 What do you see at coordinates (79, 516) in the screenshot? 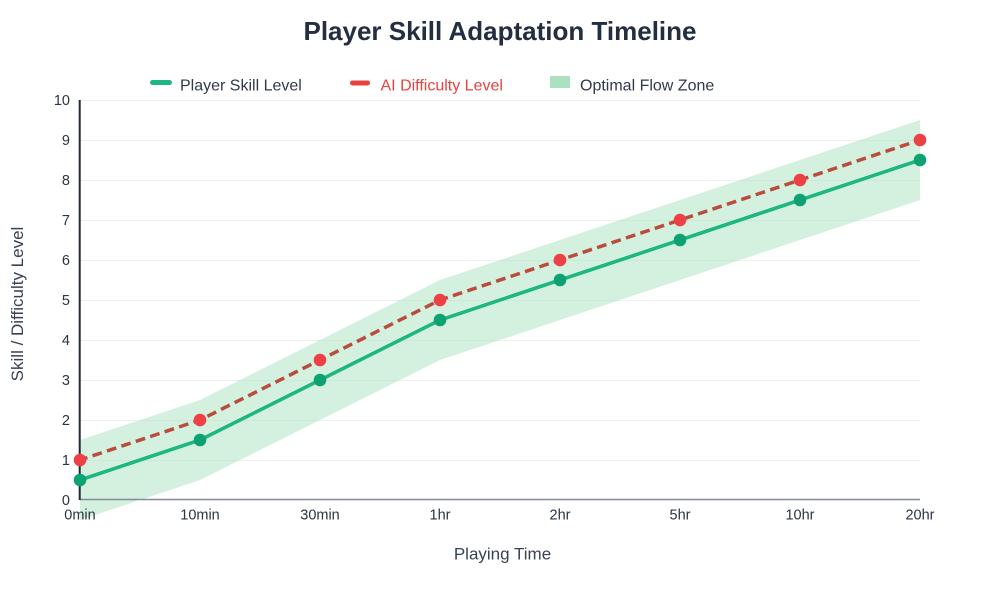
I see `svg-text: 0min` at bounding box center [79, 516].